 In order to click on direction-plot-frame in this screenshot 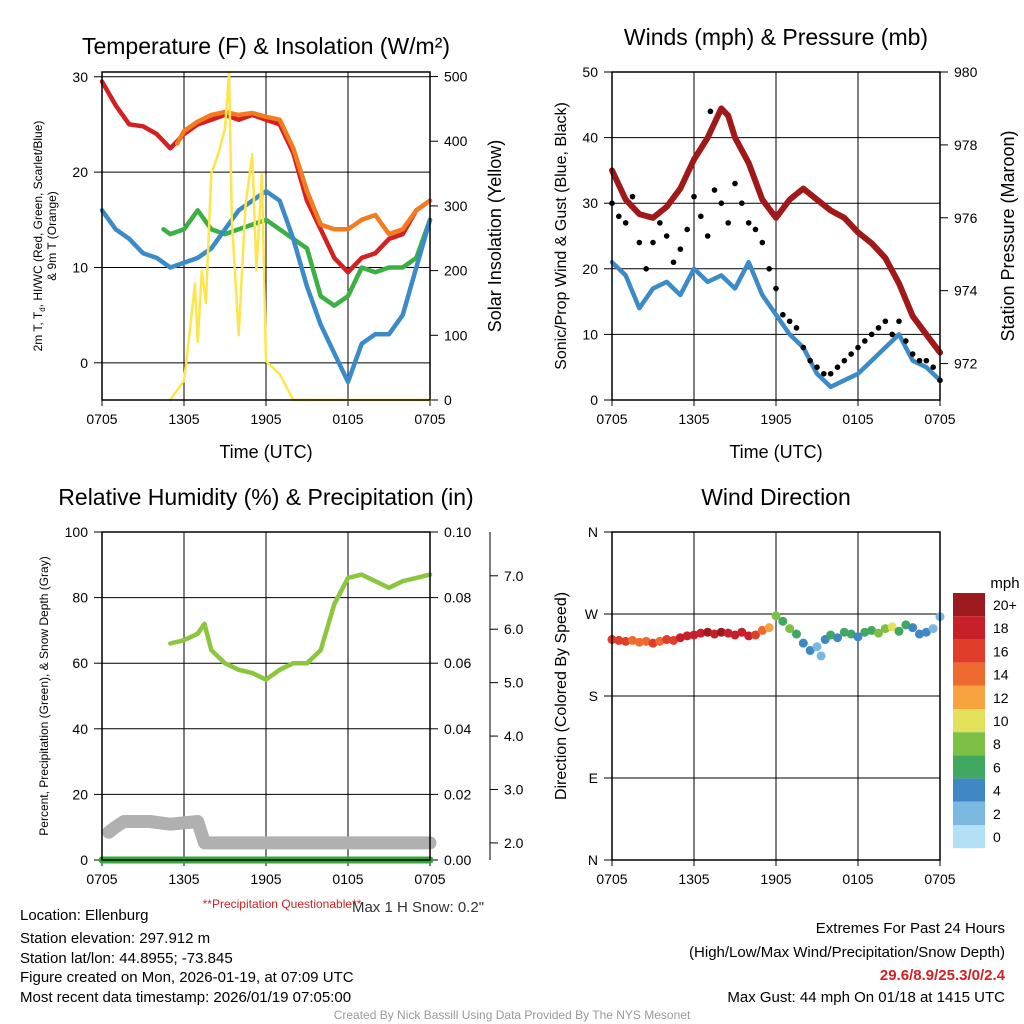, I will do `click(776, 696)`.